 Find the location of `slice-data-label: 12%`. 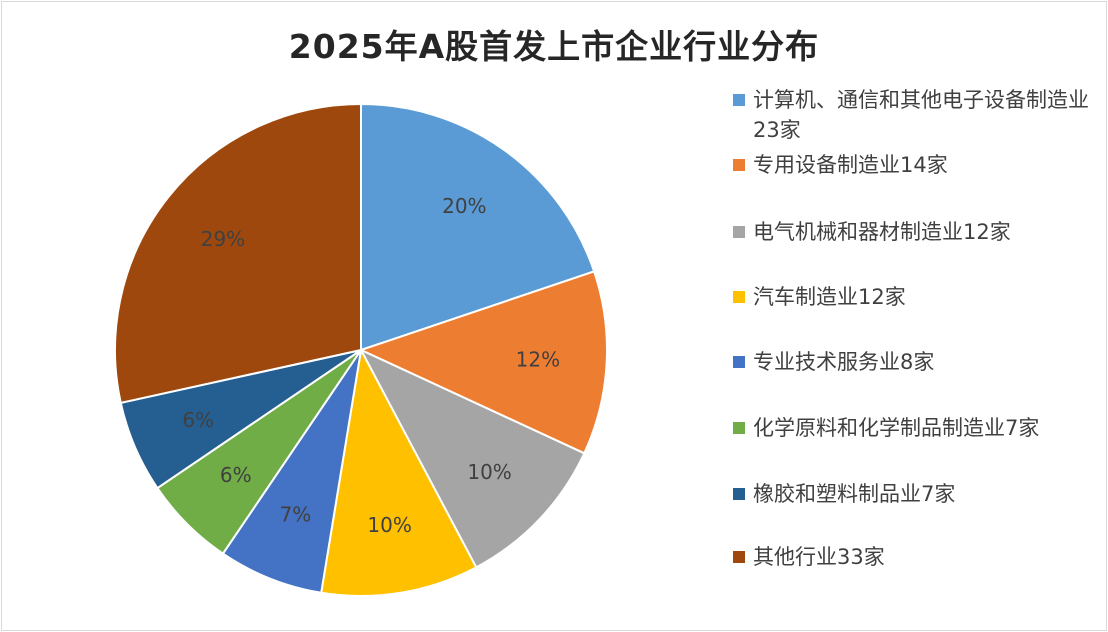

slice-data-label: 12% is located at coordinates (538, 360).